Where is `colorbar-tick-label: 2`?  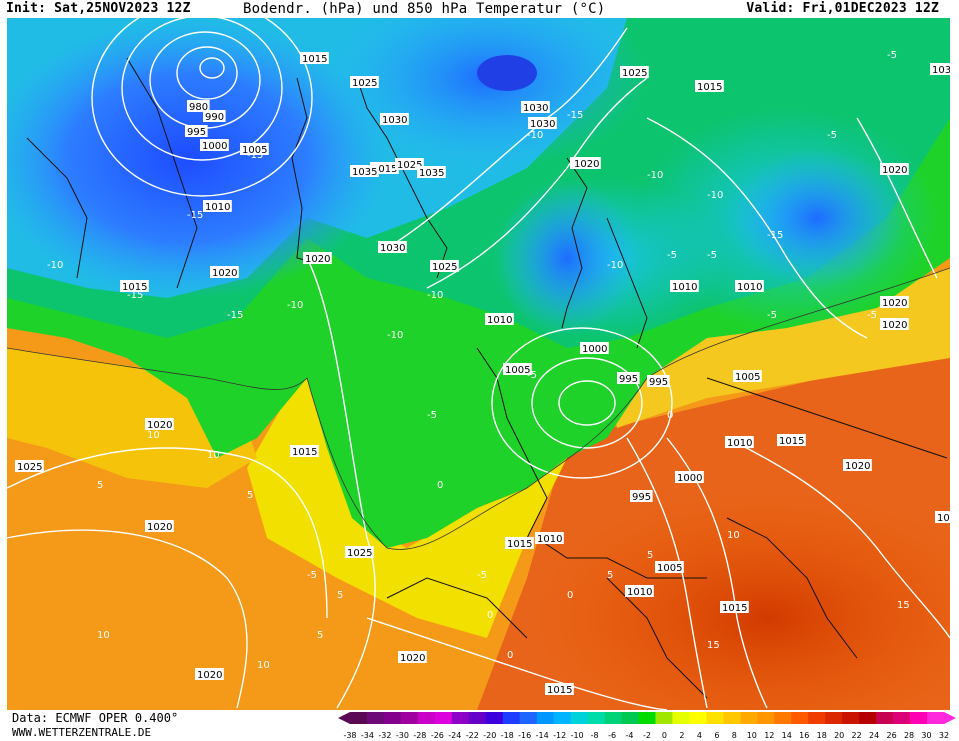
colorbar-tick-label: 2 is located at coordinates (681, 735).